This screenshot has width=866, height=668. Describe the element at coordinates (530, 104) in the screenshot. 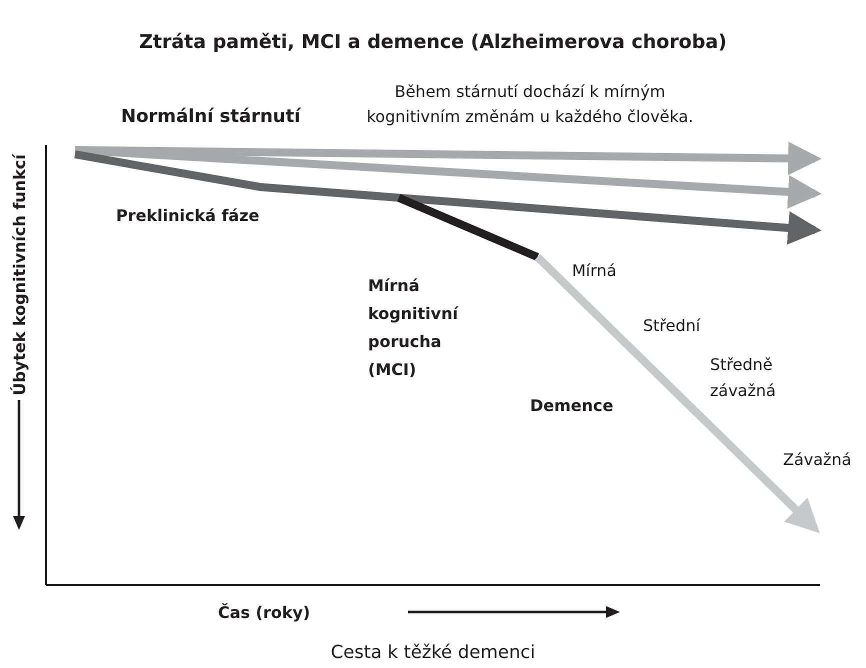

I see `text: Během stárnutí dochází k mírným kognitivním změnám u každého člověka.` at that location.